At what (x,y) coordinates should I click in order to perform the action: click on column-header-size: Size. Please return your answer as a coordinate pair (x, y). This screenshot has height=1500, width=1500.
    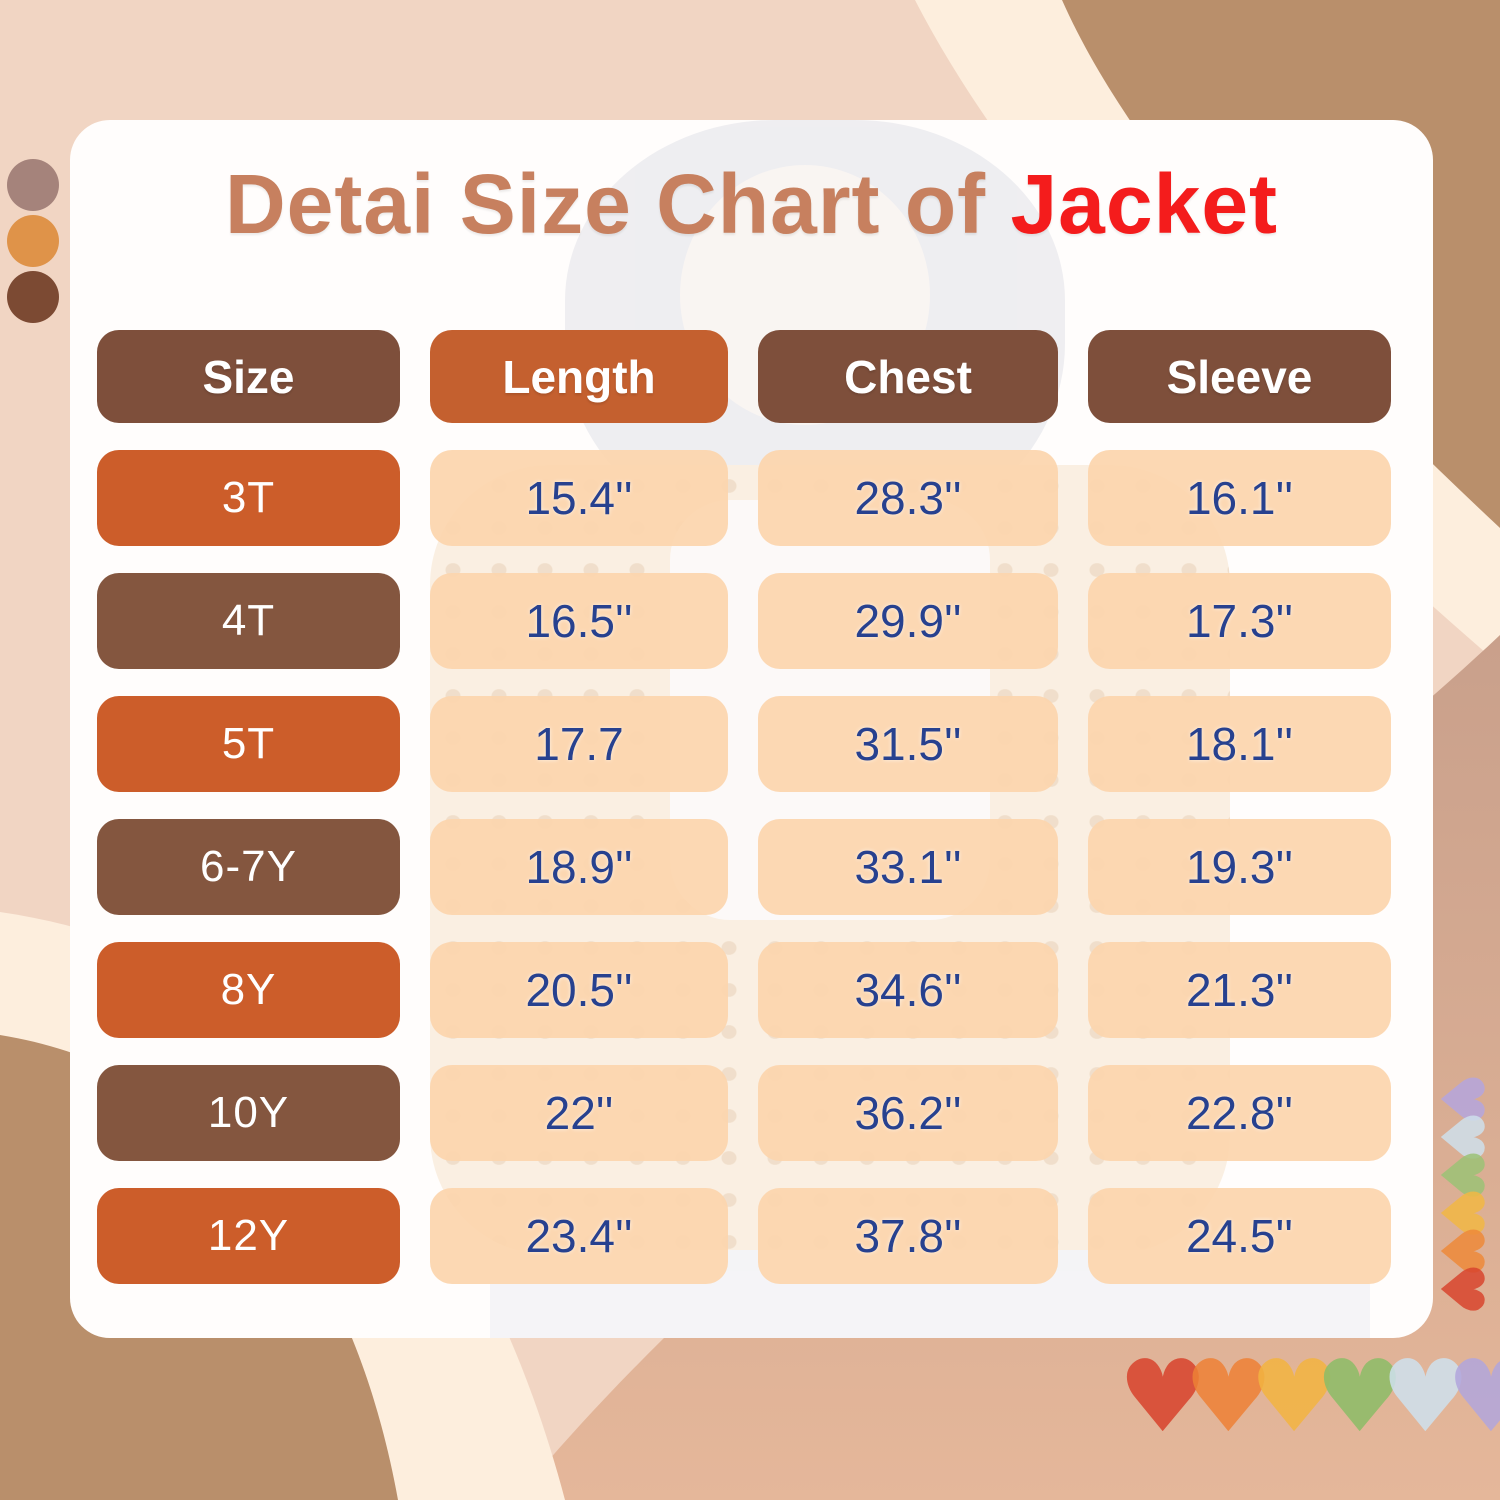
    Looking at the image, I should click on (248, 376).